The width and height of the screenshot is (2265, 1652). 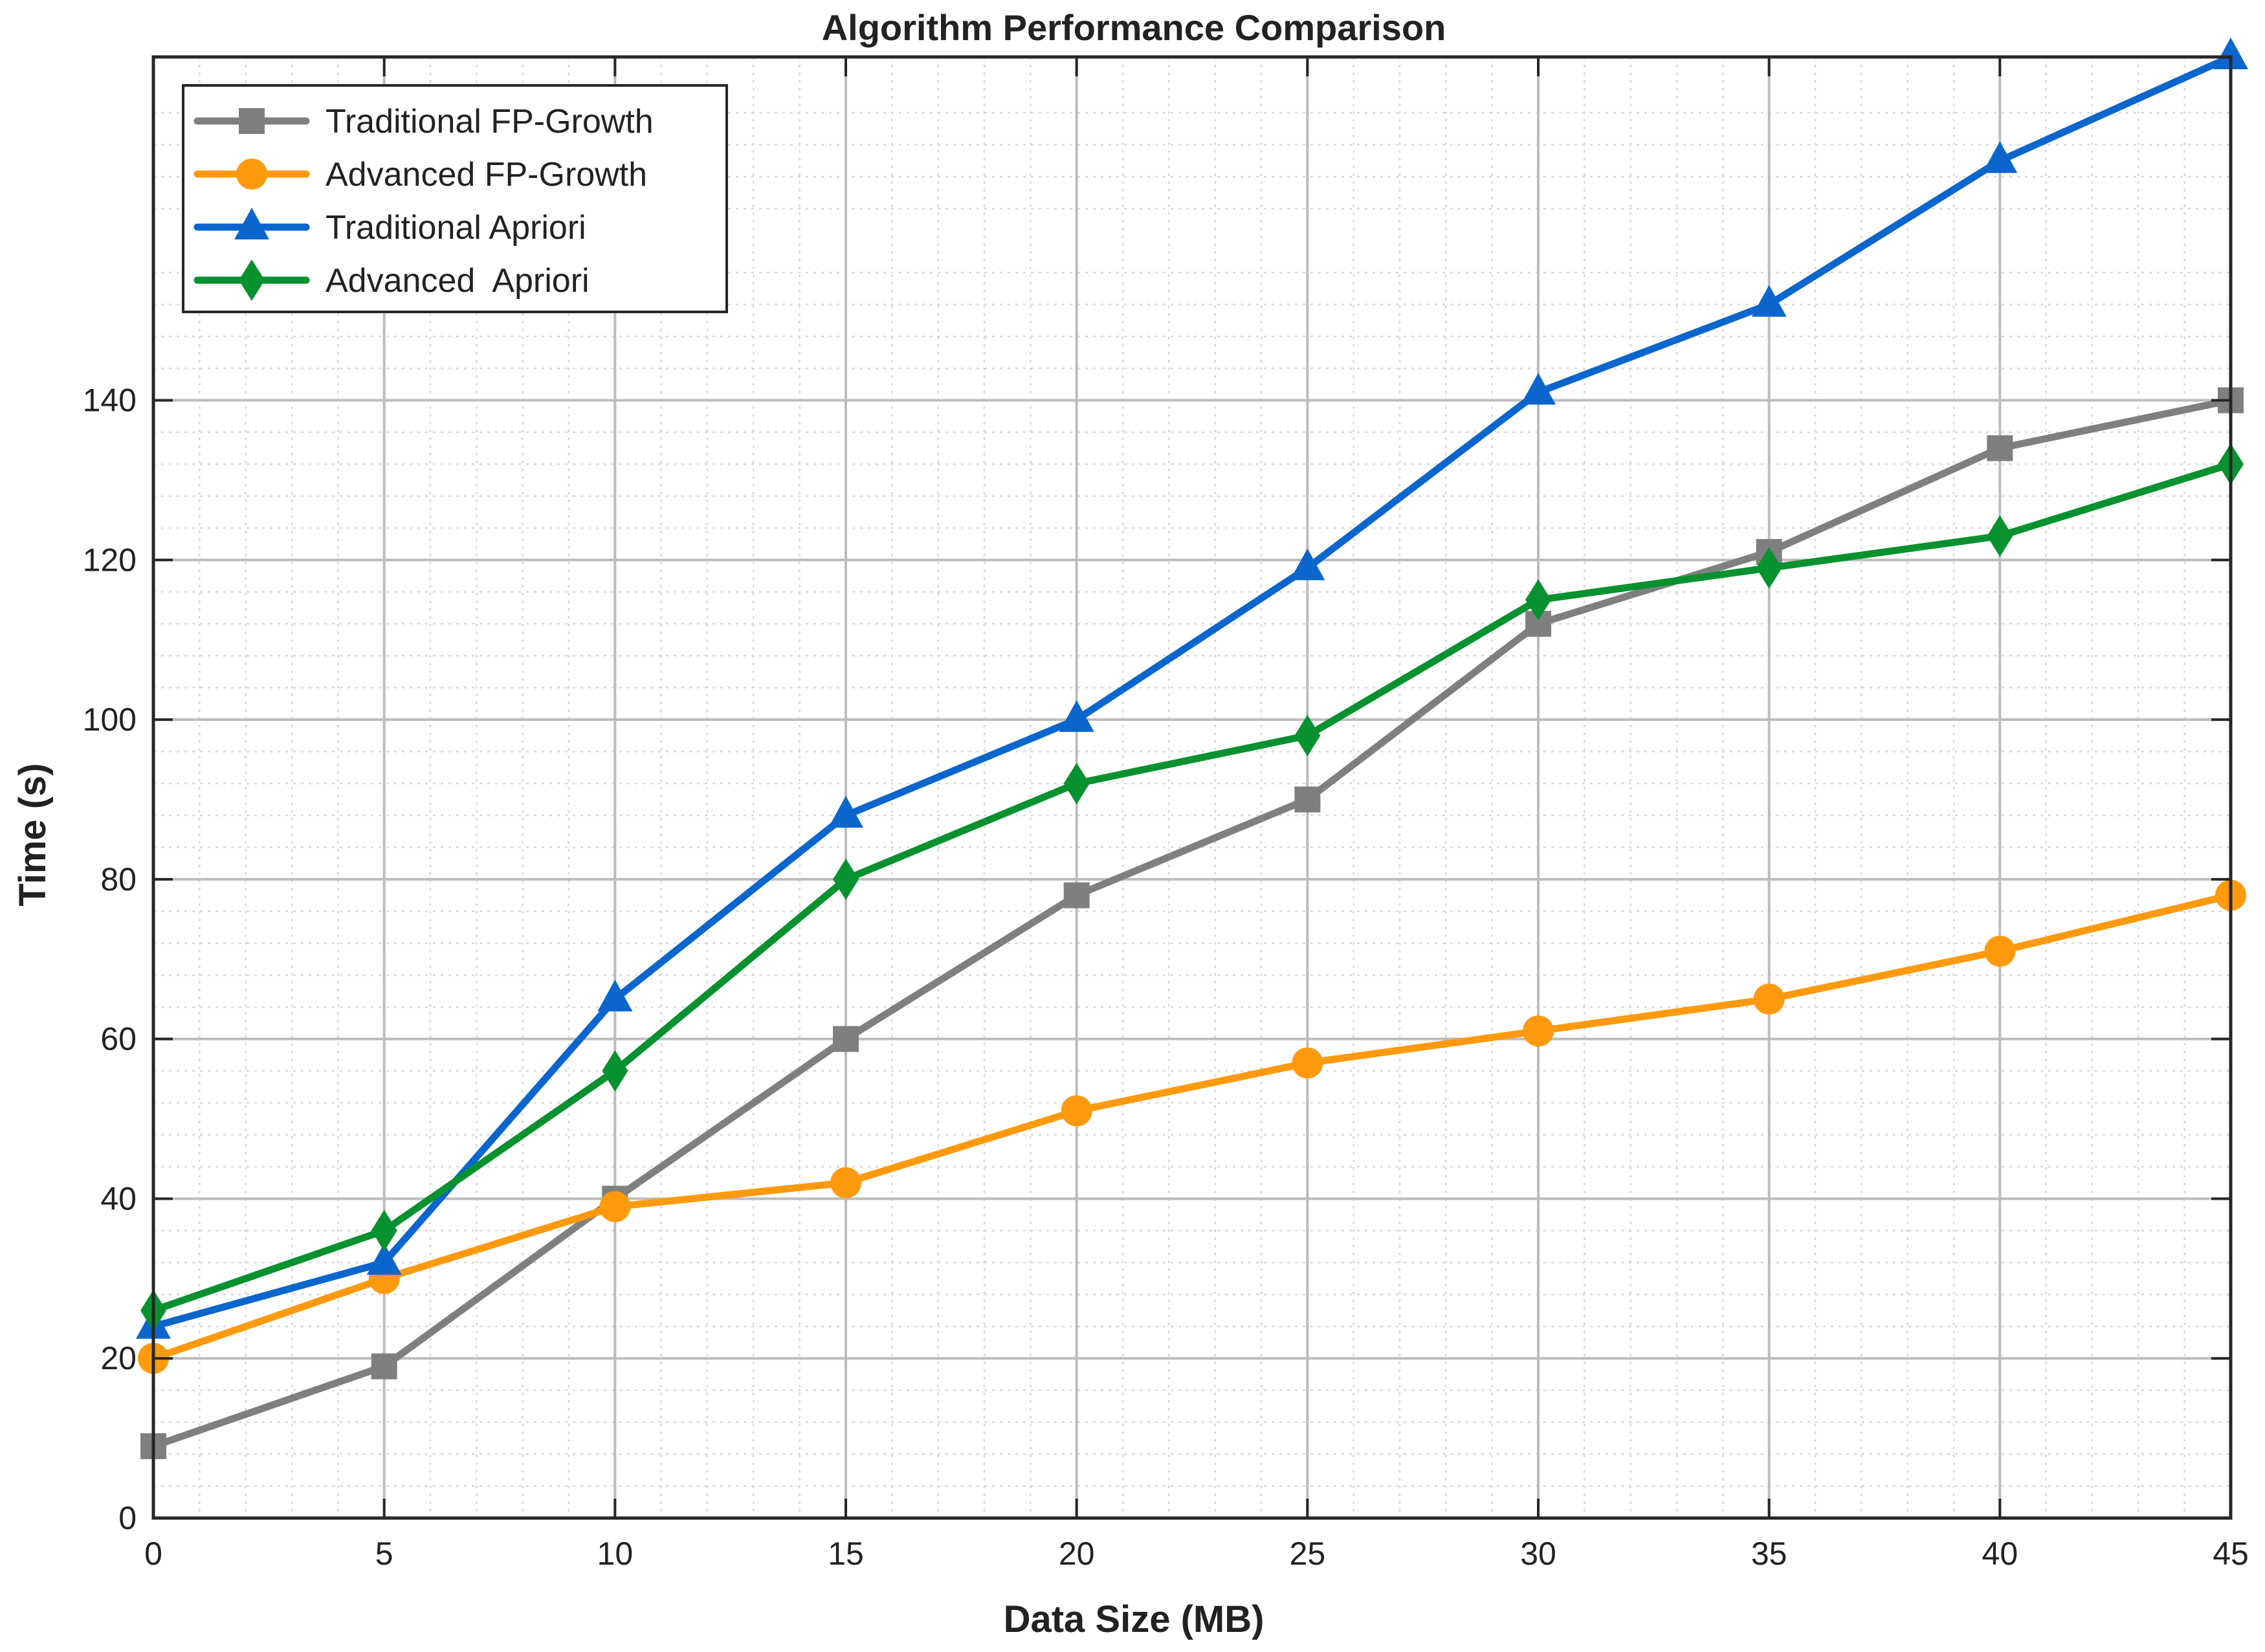 I want to click on x-tick-labels: 0 5 10 15 20 25 30 35 40 45, so click(x=1196, y=1554).